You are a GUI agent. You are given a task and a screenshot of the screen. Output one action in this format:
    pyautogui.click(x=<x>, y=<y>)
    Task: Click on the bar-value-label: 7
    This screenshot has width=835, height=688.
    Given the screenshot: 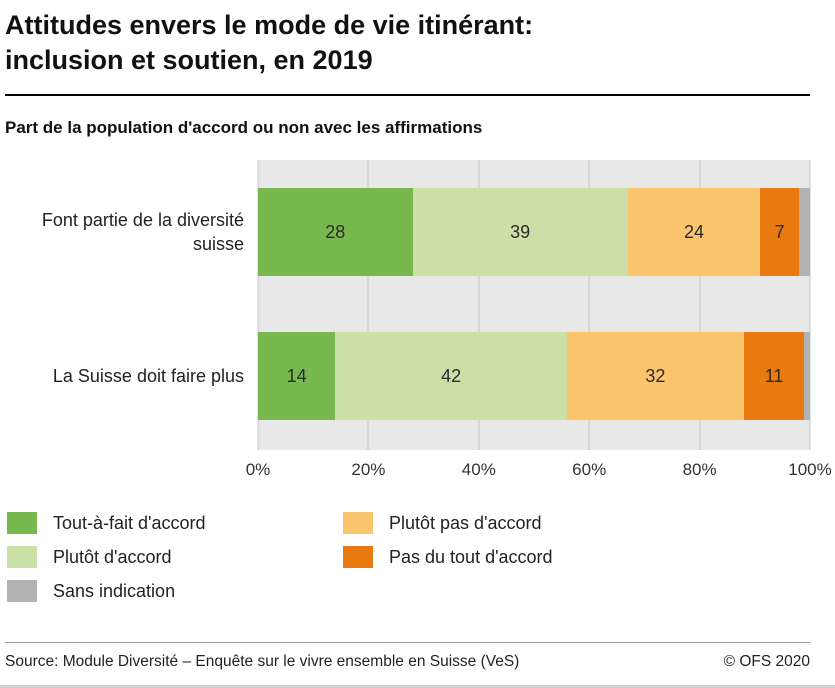 What is the action you would take?
    pyautogui.click(x=779, y=231)
    